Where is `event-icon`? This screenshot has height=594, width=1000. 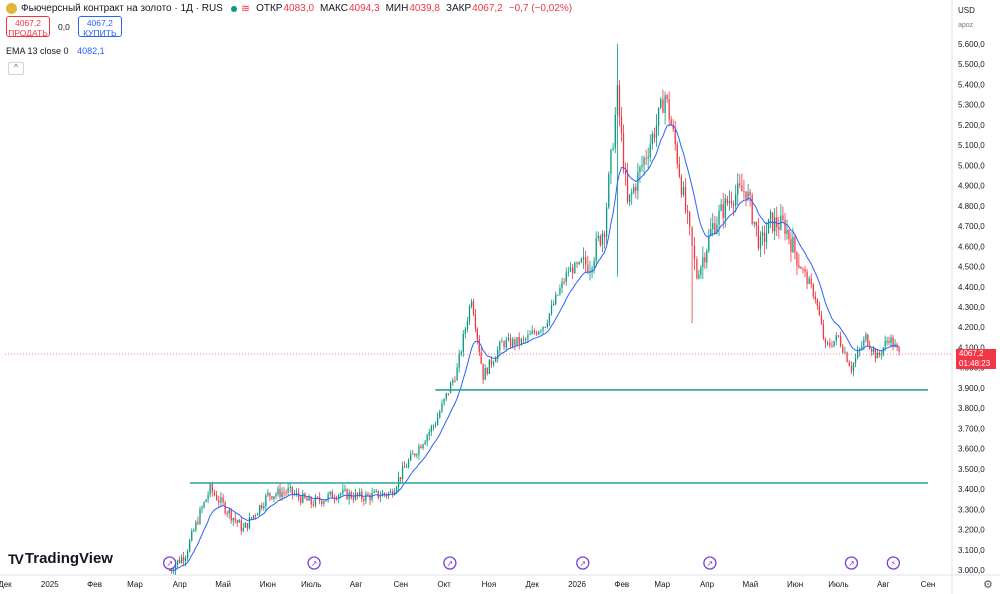
event-icon is located at coordinates (710, 563).